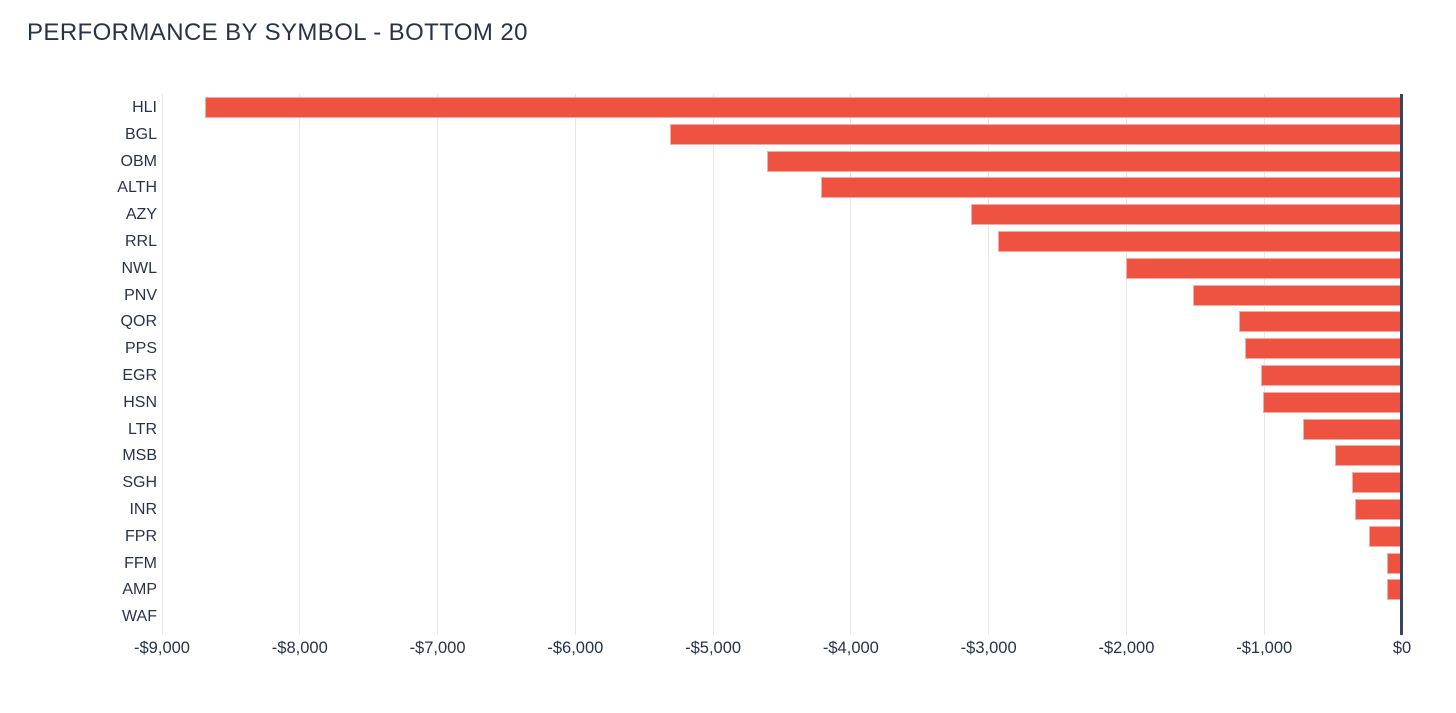 Image resolution: width=1456 pixels, height=713 pixels. Describe the element at coordinates (1264, 648) in the screenshot. I see `x-tick-label: -$1,000` at that location.